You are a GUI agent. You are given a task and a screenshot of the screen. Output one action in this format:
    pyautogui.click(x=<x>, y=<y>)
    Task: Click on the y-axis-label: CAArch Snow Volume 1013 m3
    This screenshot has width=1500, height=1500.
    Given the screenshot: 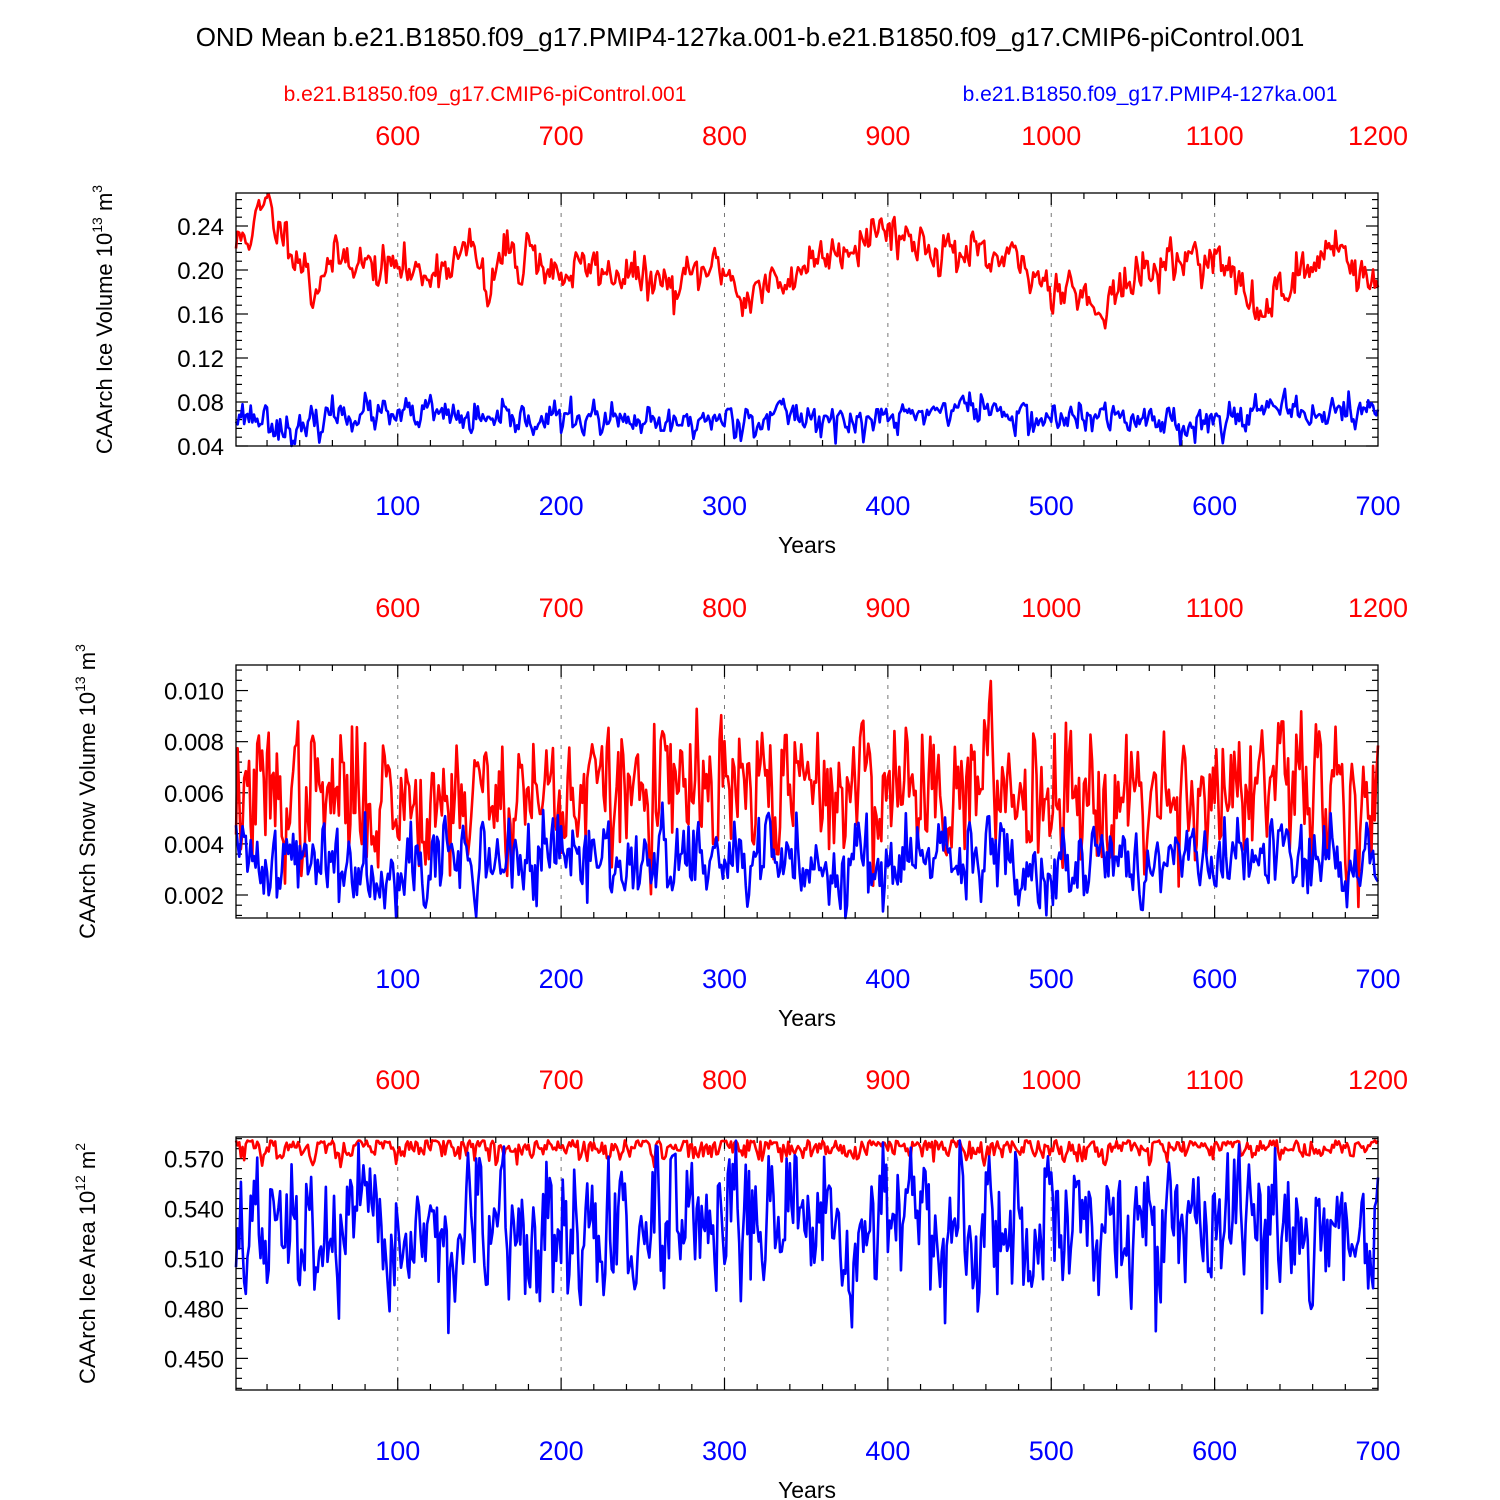 What is the action you would take?
    pyautogui.click(x=86, y=791)
    